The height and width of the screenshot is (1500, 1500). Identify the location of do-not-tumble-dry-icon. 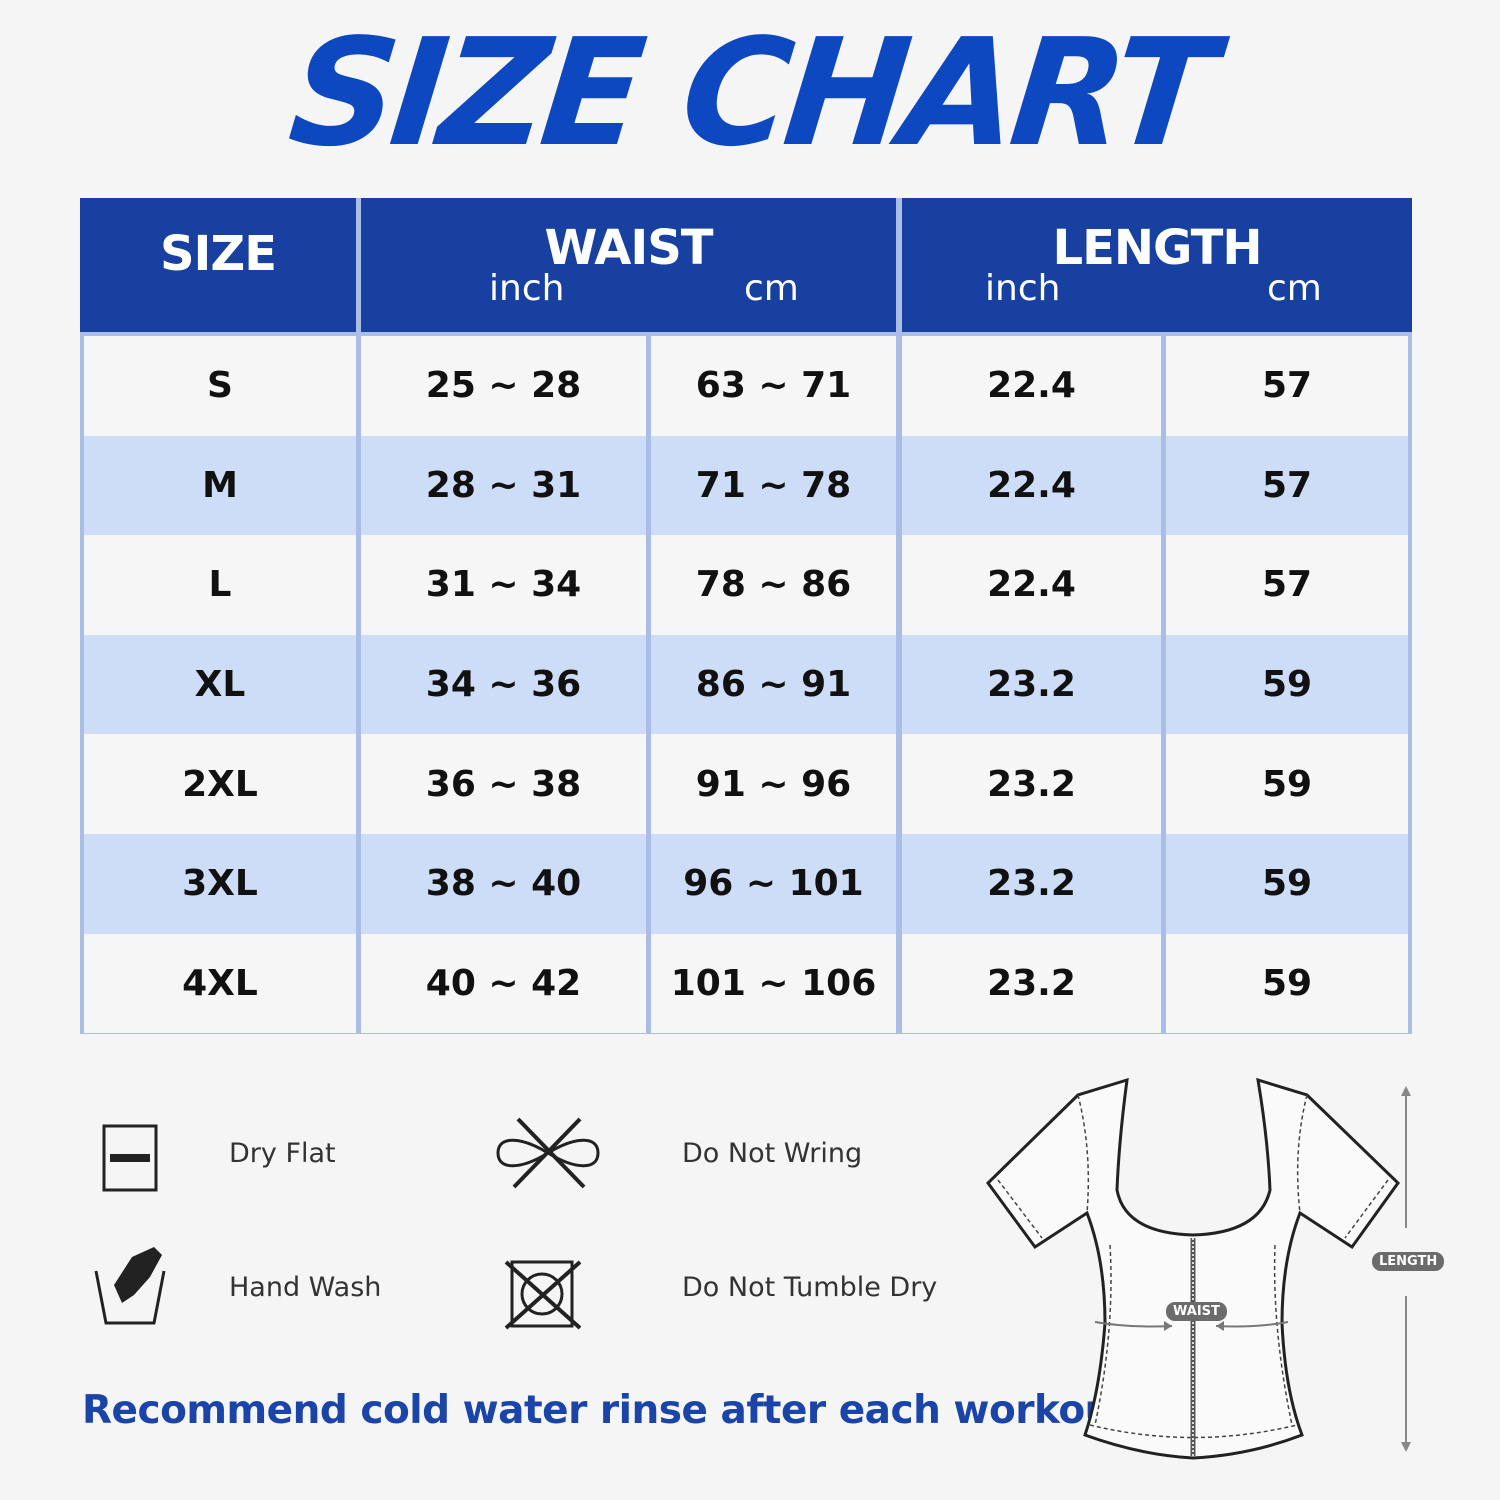
(543, 1295).